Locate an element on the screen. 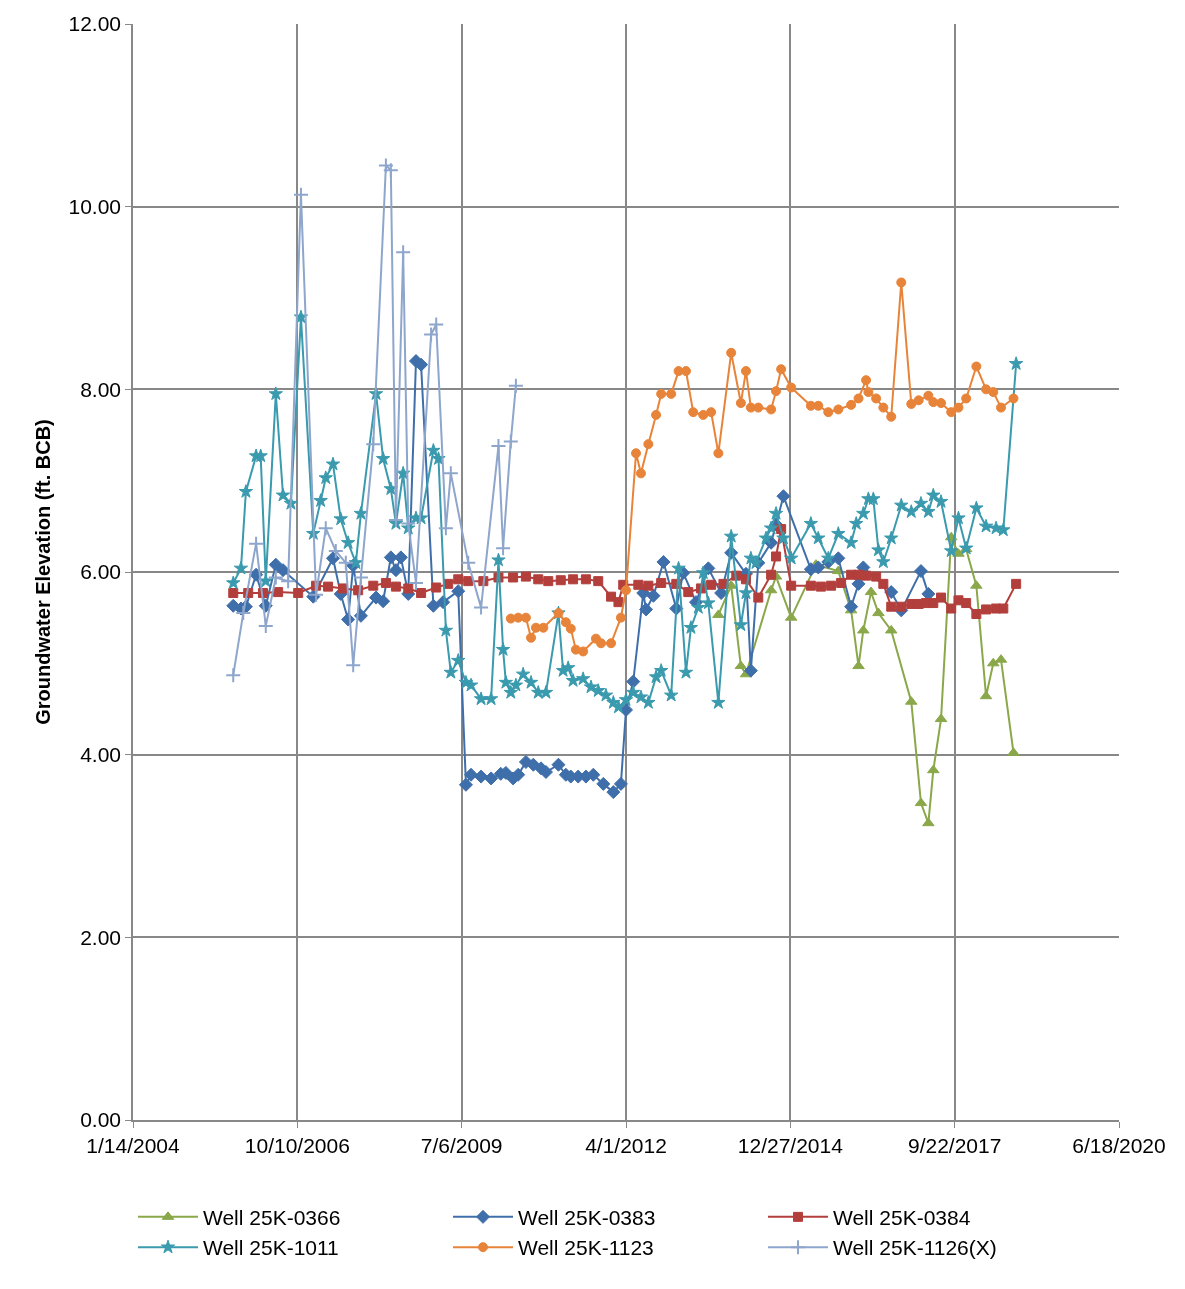 This screenshot has height=1289, width=1185. legend-label: Well 25K-0384 is located at coordinates (902, 1218).